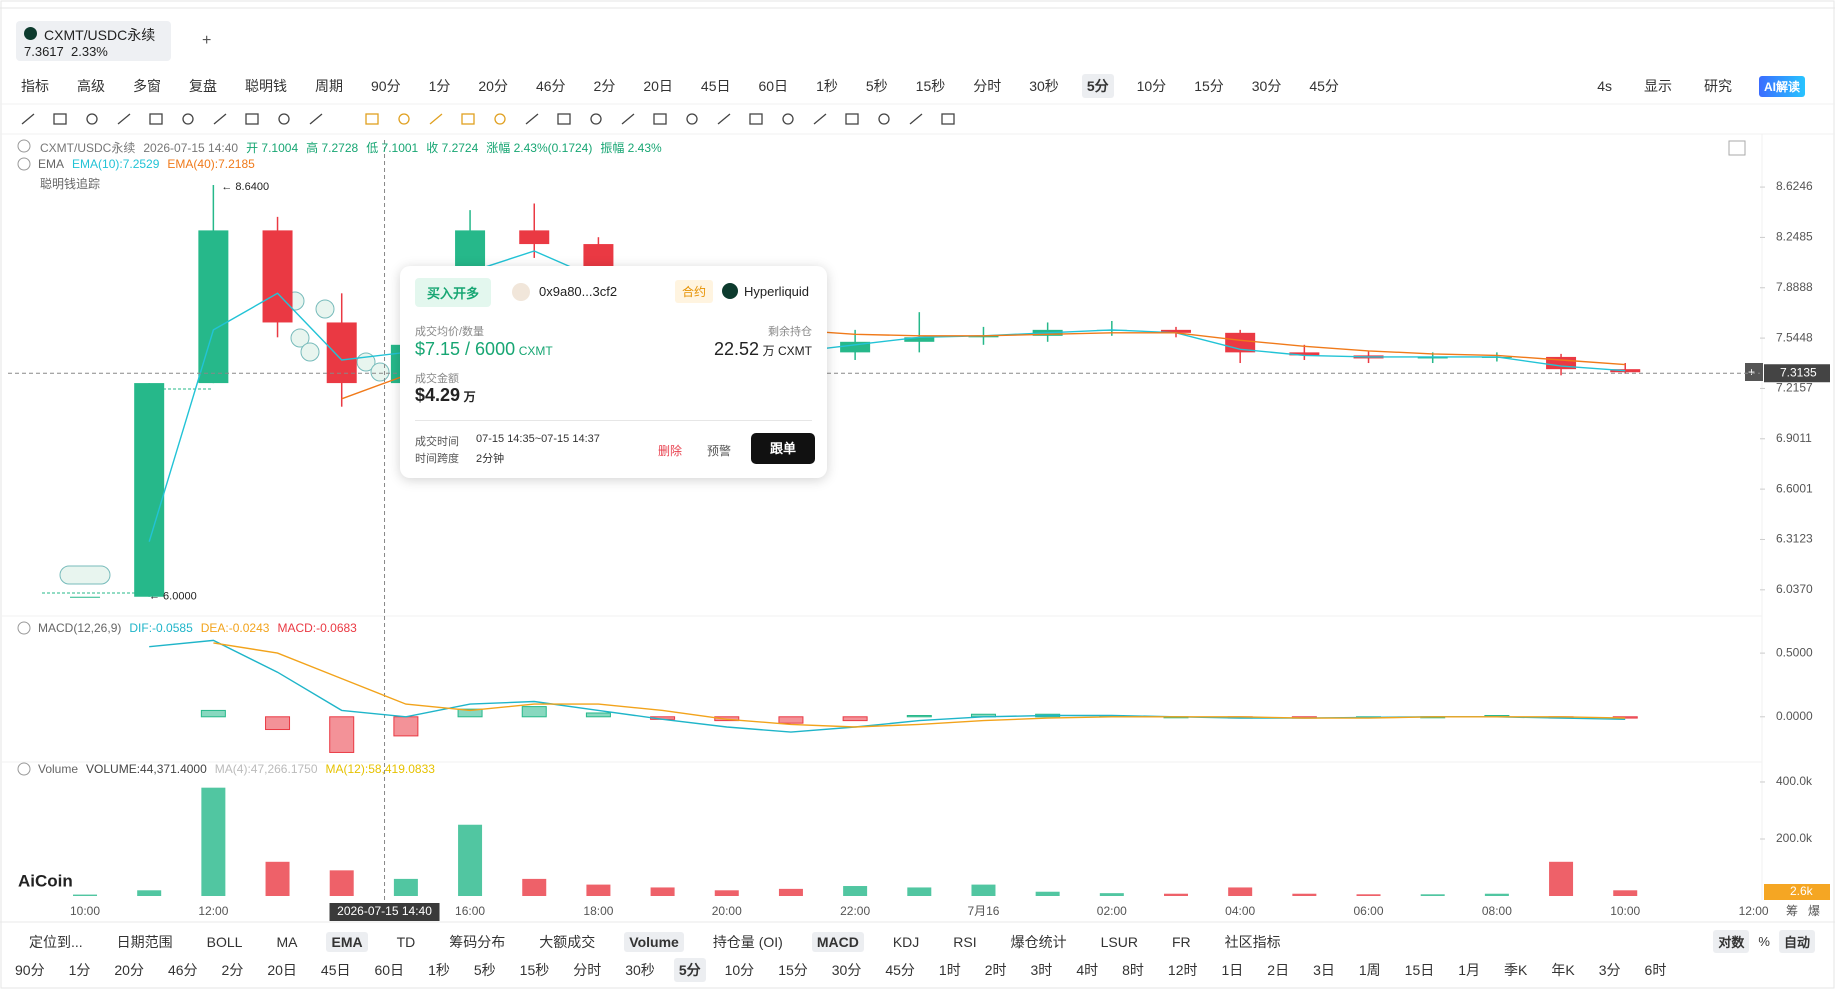 This screenshot has width=1835, height=989. I want to click on toolbar-item: 1秒, so click(827, 86).